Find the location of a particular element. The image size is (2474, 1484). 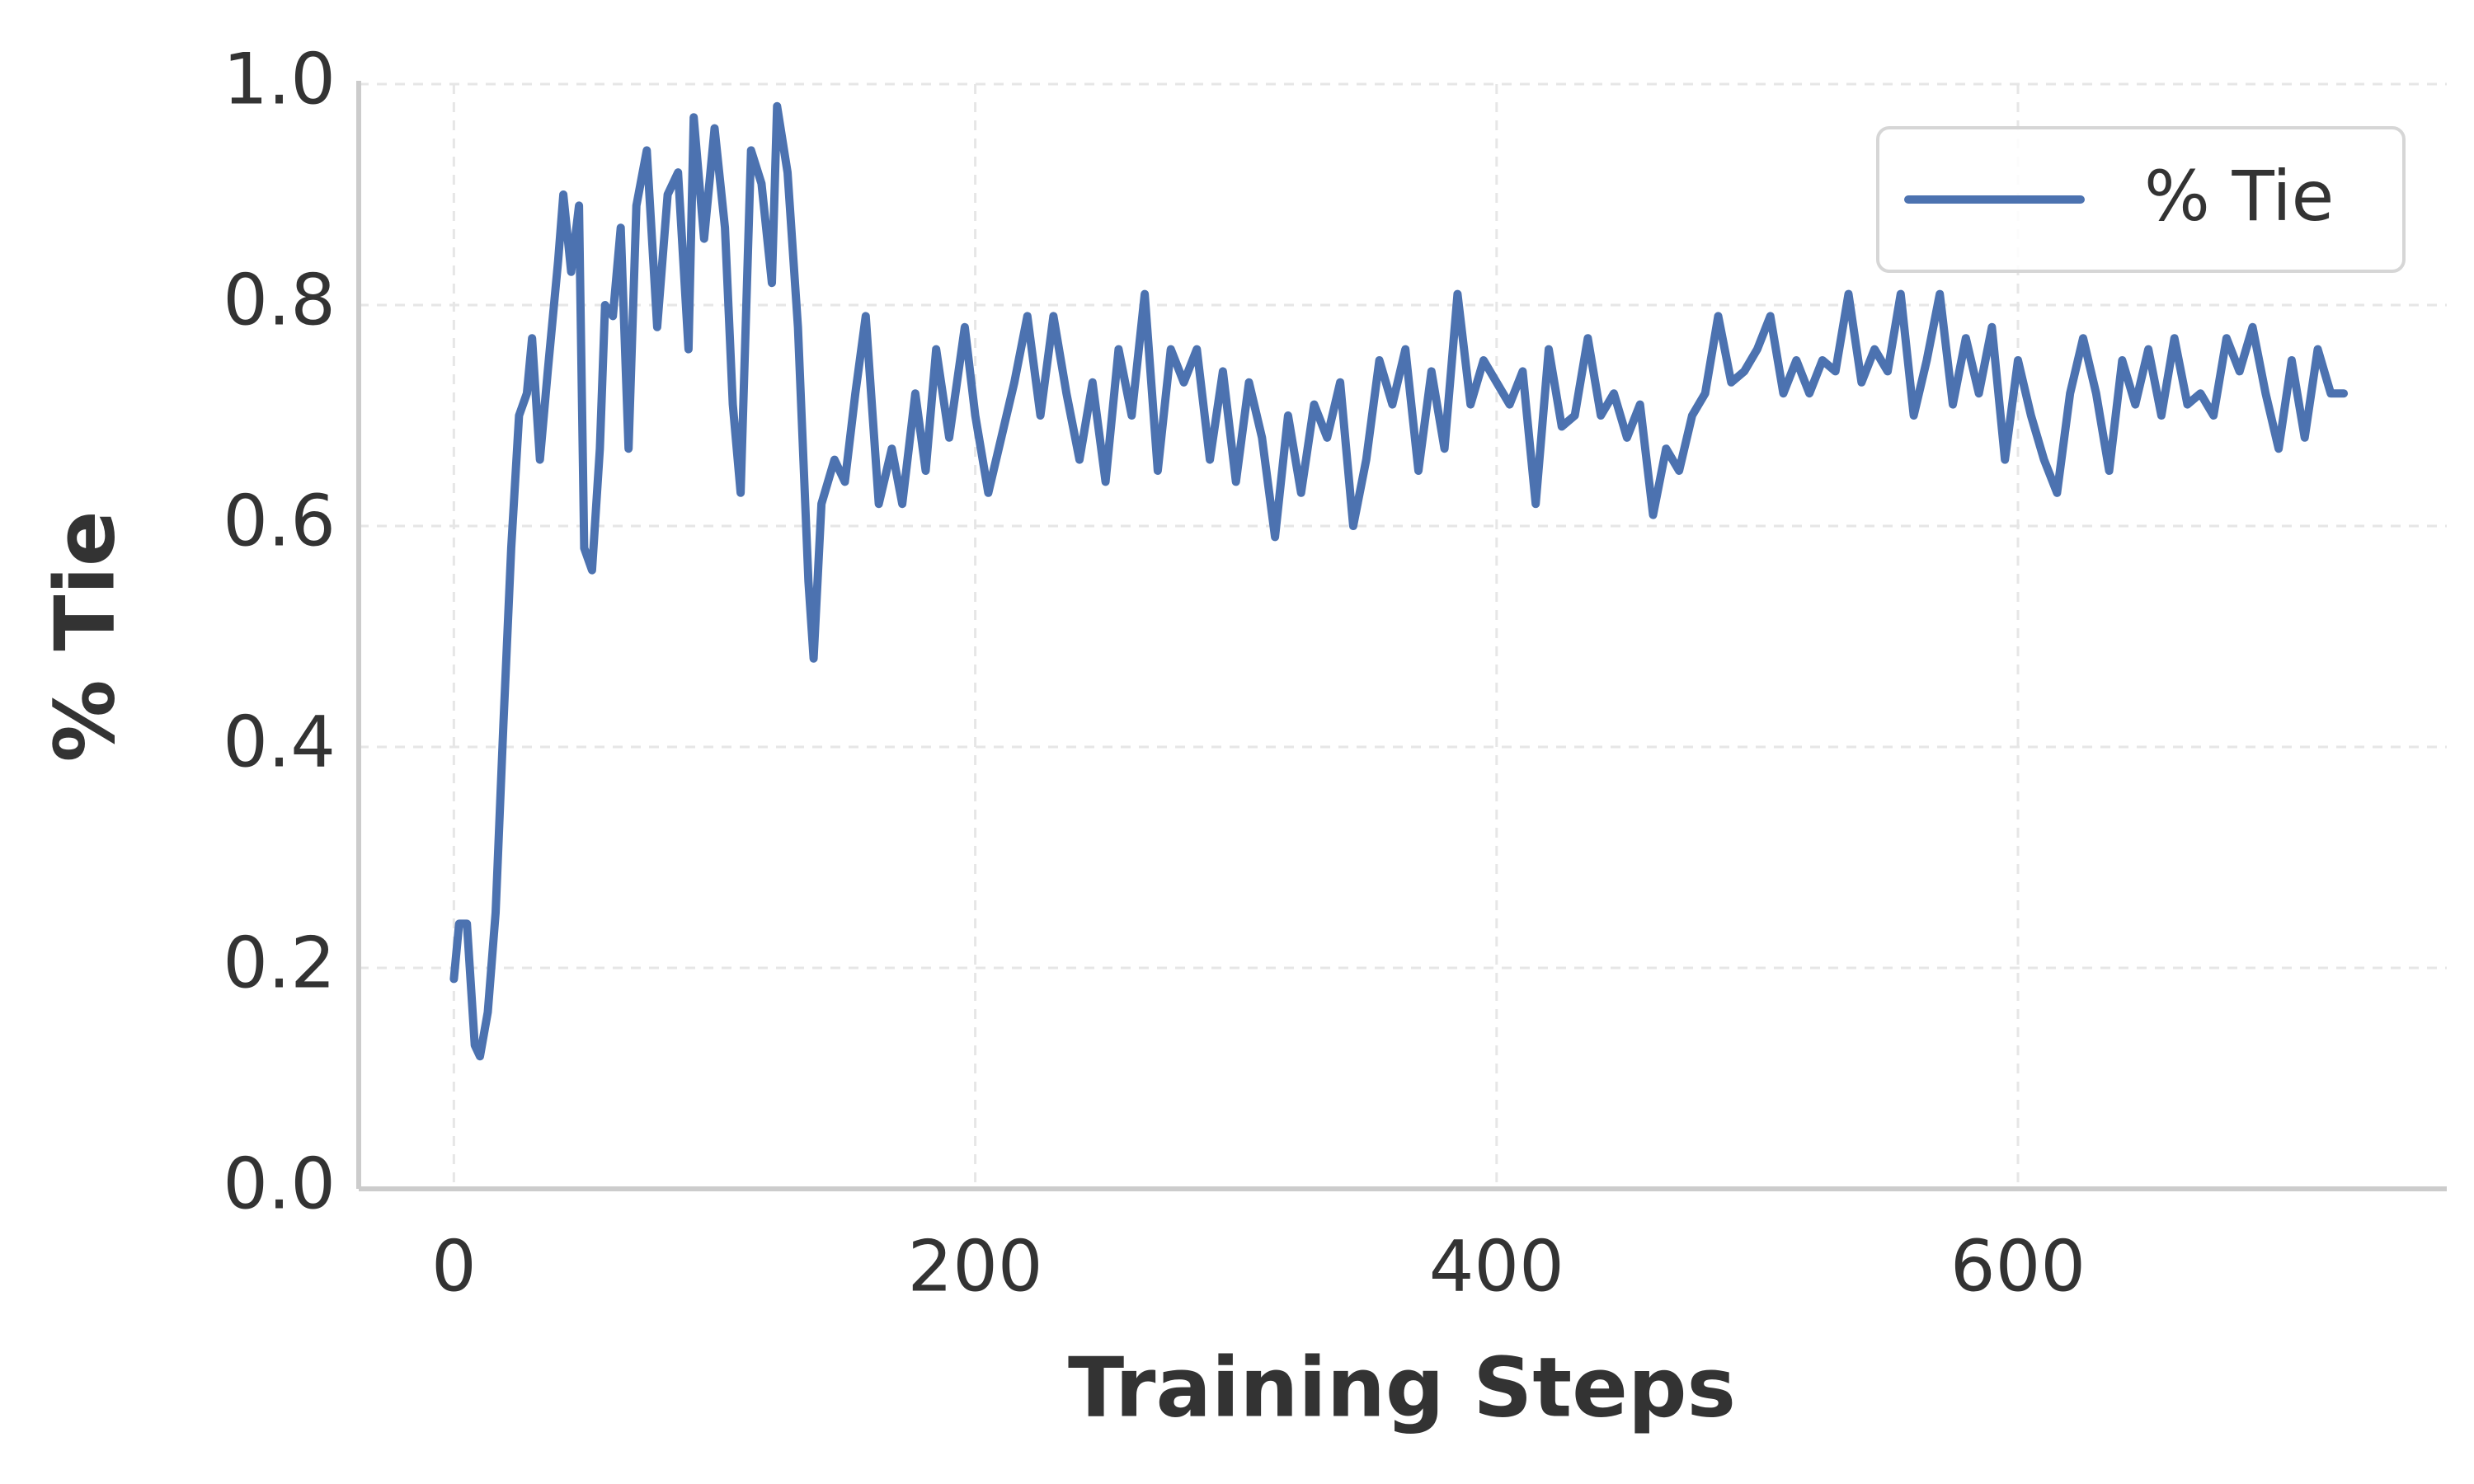

y-tick-label: 0.0 is located at coordinates (279, 1184).